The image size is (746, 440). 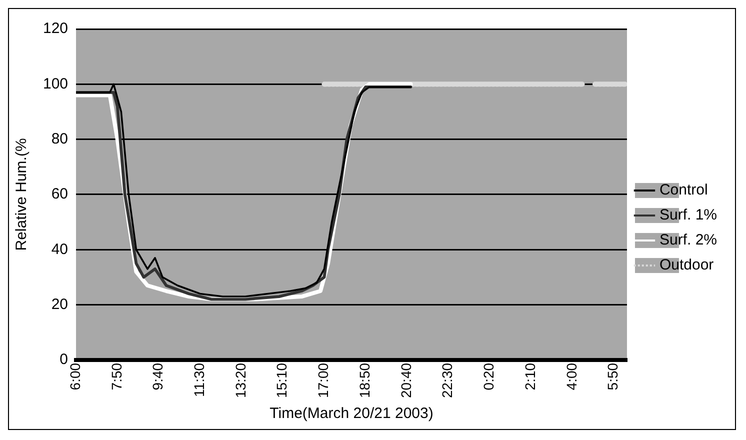 I want to click on y-tick-label: 60, so click(x=59, y=194).